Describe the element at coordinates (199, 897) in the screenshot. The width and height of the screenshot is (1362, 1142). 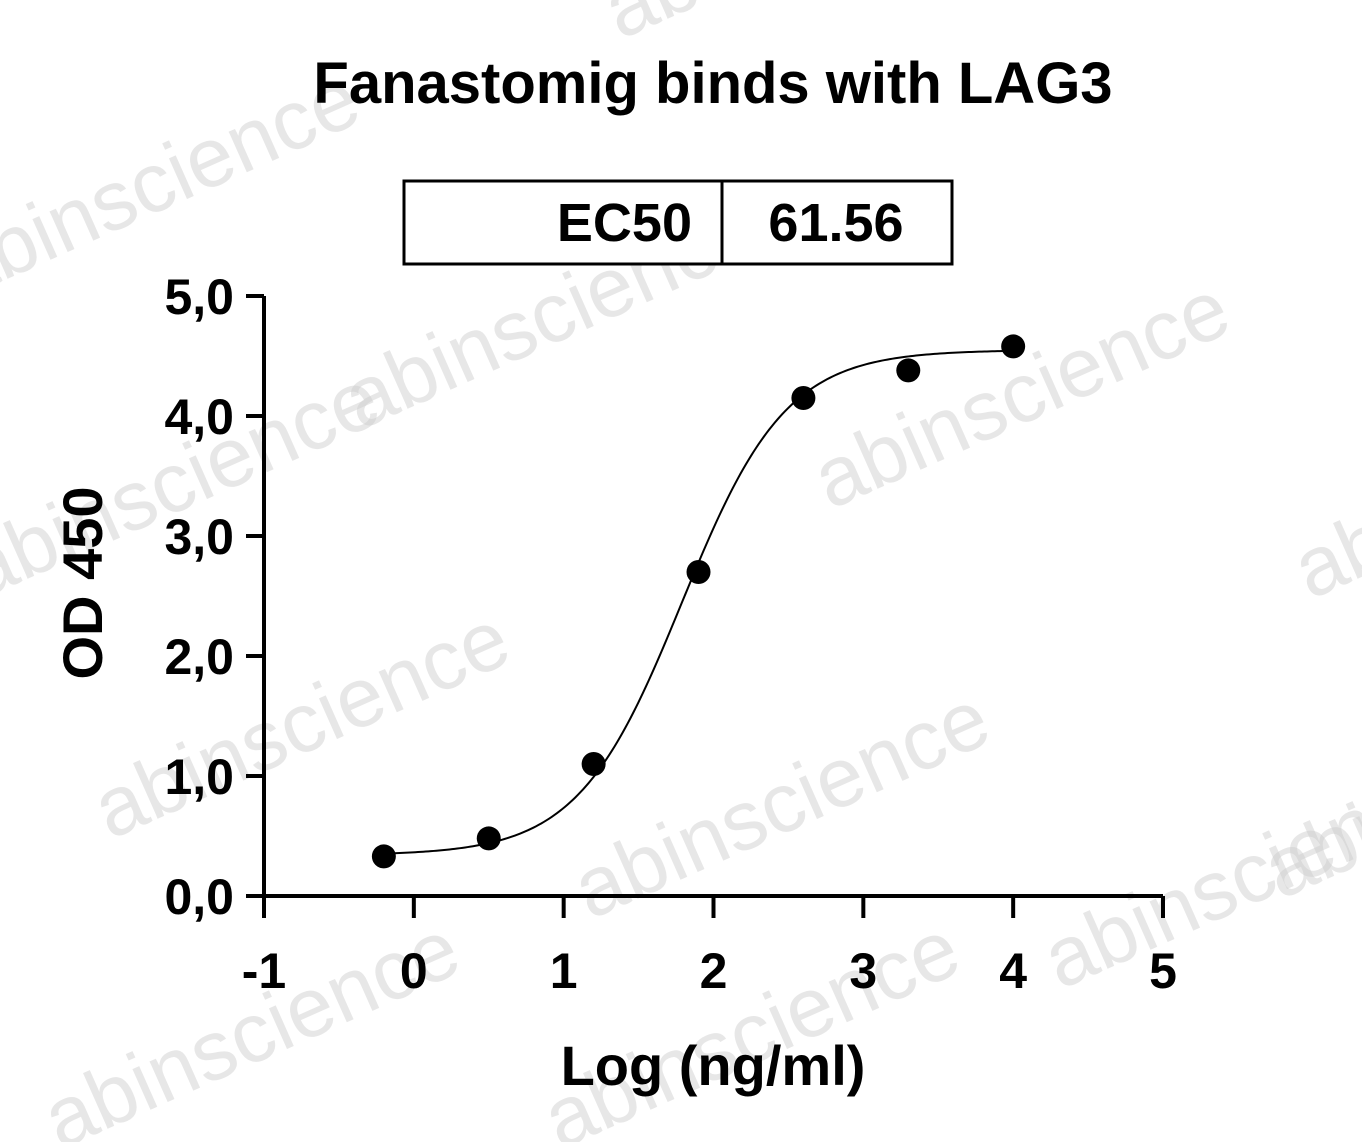
I see `y-tick-label: 0,0` at that location.